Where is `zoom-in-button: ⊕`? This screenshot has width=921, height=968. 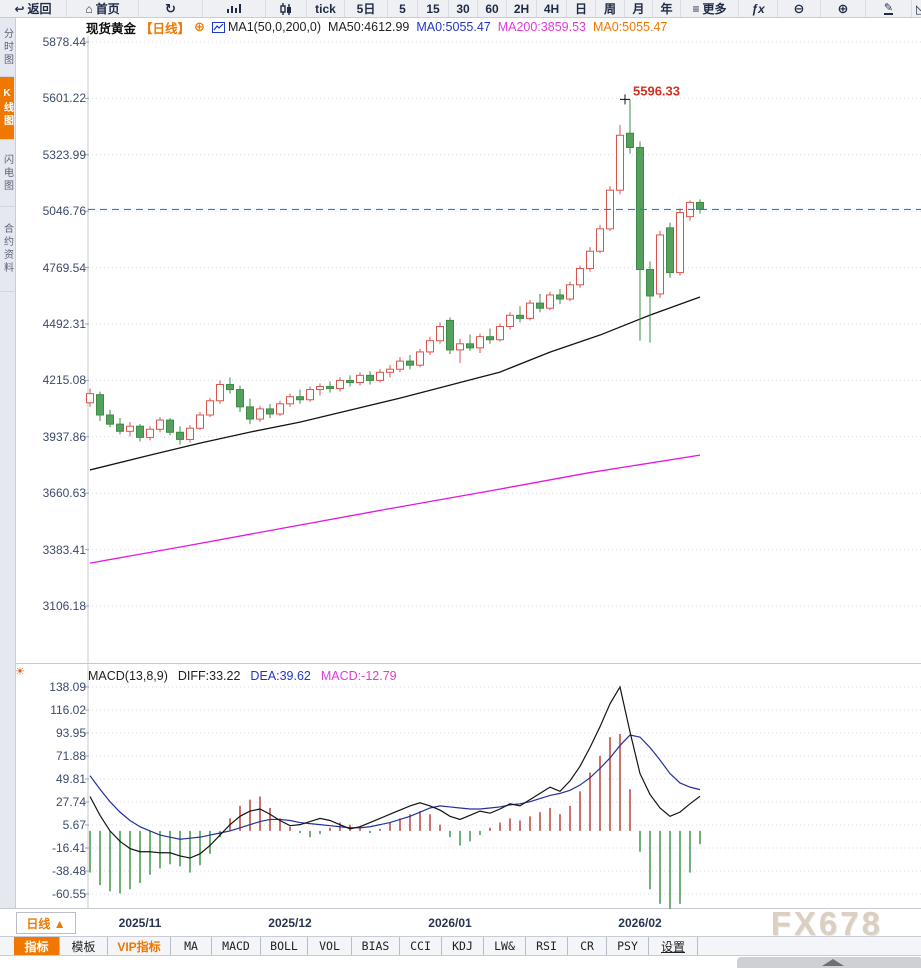
zoom-in-button: ⊕ is located at coordinates (843, 8).